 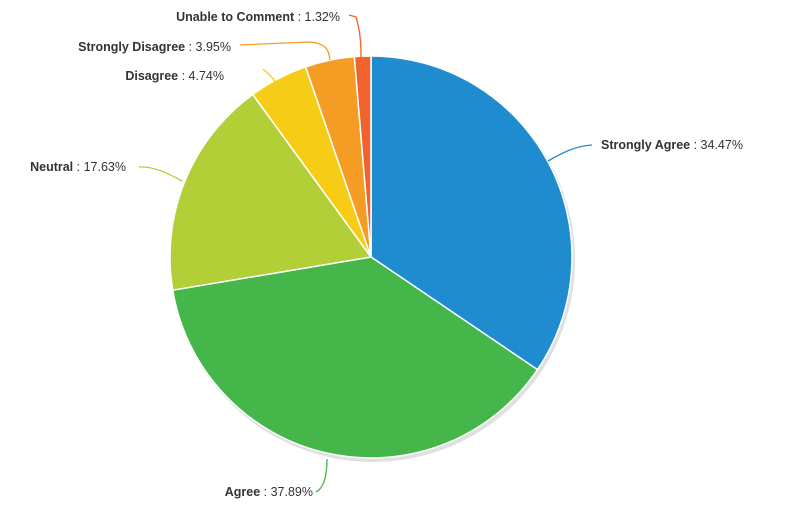 I want to click on pie-slice-unable-to-comment, so click(x=362, y=156).